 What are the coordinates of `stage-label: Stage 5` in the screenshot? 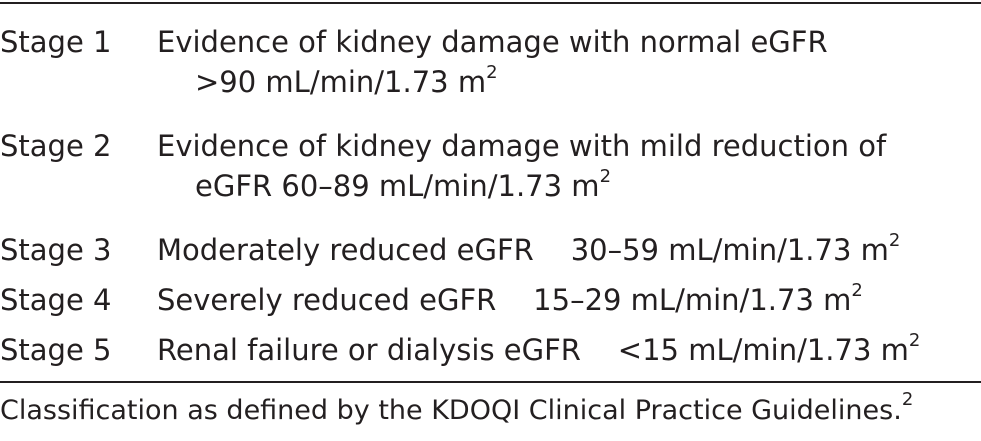 It's located at (56, 350).